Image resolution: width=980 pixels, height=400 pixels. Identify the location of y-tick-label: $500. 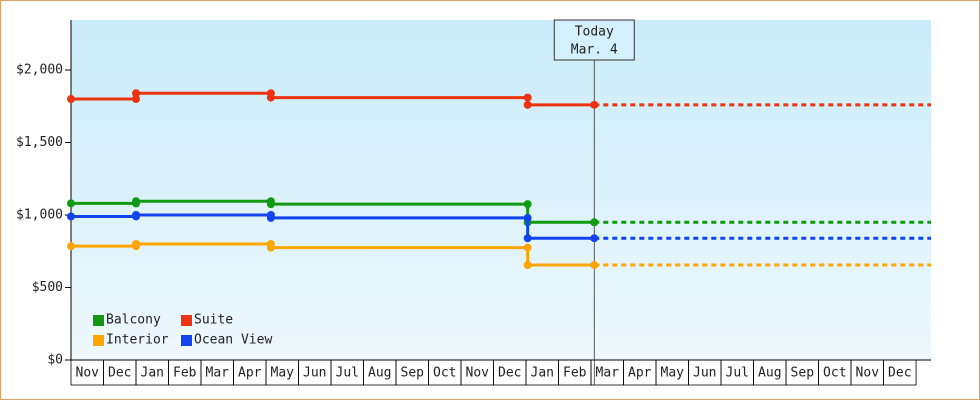
(47, 287).